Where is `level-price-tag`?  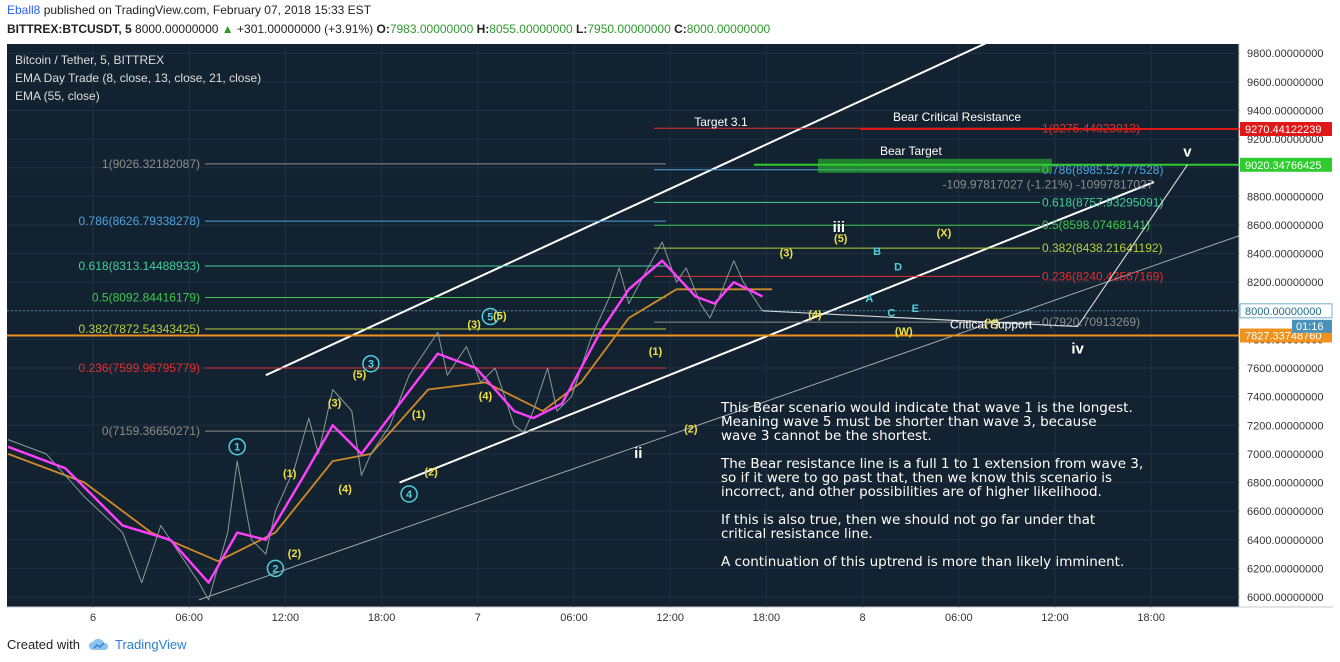 level-price-tag is located at coordinates (1286, 164).